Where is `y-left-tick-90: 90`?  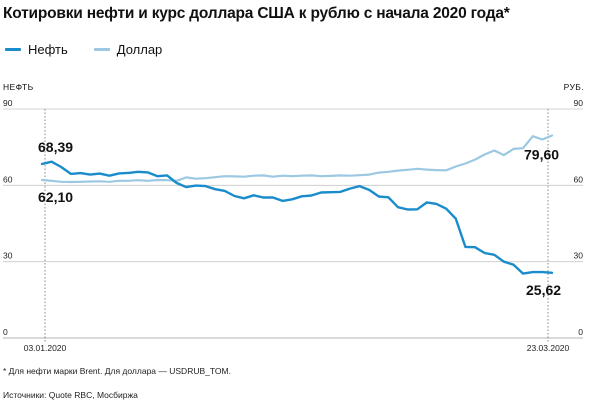 y-left-tick-90: 90 is located at coordinates (8, 103).